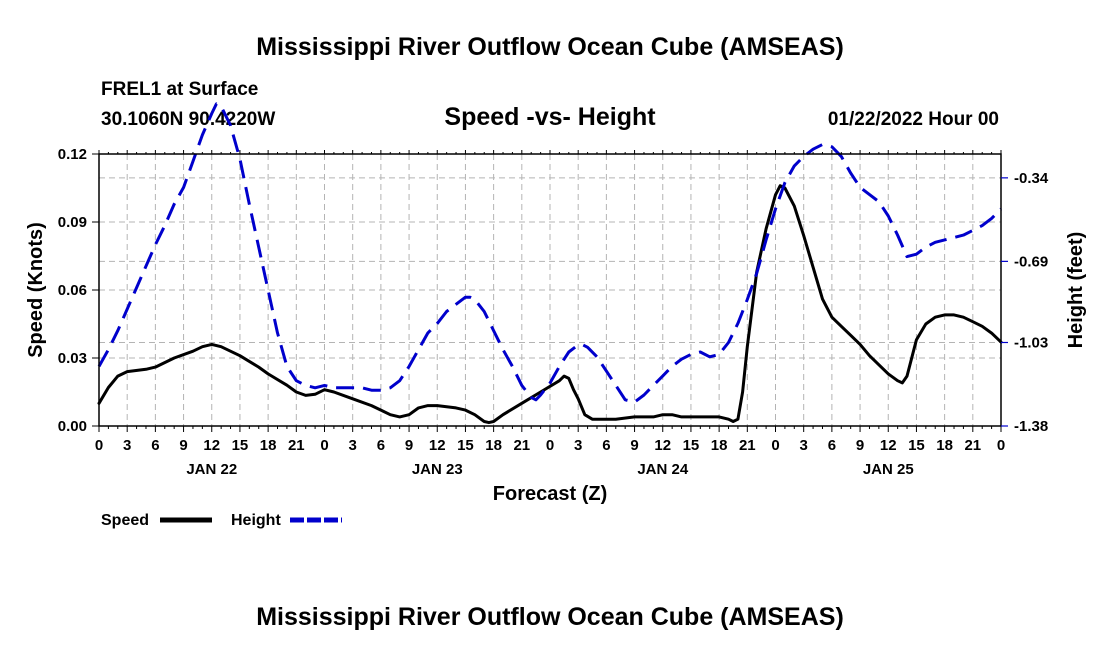 The width and height of the screenshot is (1100, 650). What do you see at coordinates (663, 469) in the screenshot?
I see `day-label: JAN 24` at bounding box center [663, 469].